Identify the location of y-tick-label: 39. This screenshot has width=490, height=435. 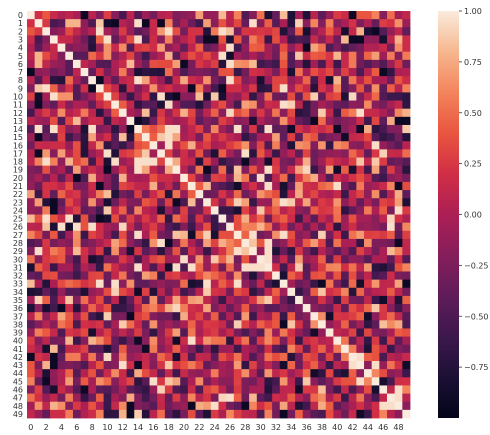
(18, 333).